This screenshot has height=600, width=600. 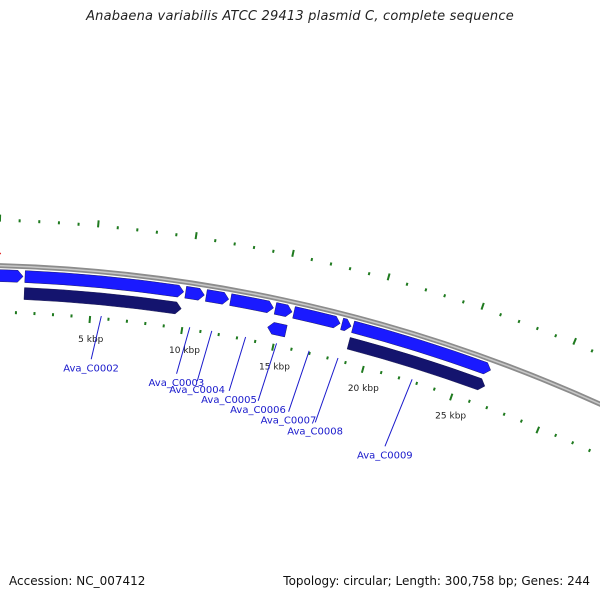 What do you see at coordinates (363, 389) in the screenshot?
I see `scale-label: 20 kbp` at bounding box center [363, 389].